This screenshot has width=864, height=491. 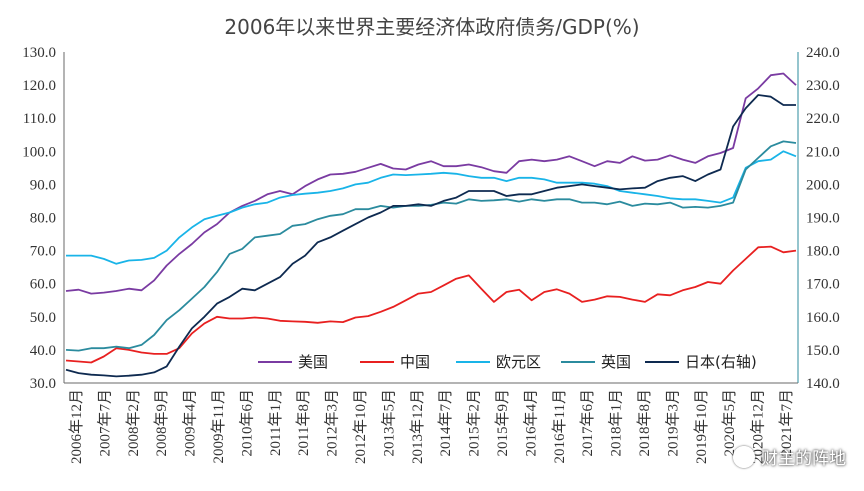 I want to click on x-tick-label: 2020年5月, so click(x=729, y=423).